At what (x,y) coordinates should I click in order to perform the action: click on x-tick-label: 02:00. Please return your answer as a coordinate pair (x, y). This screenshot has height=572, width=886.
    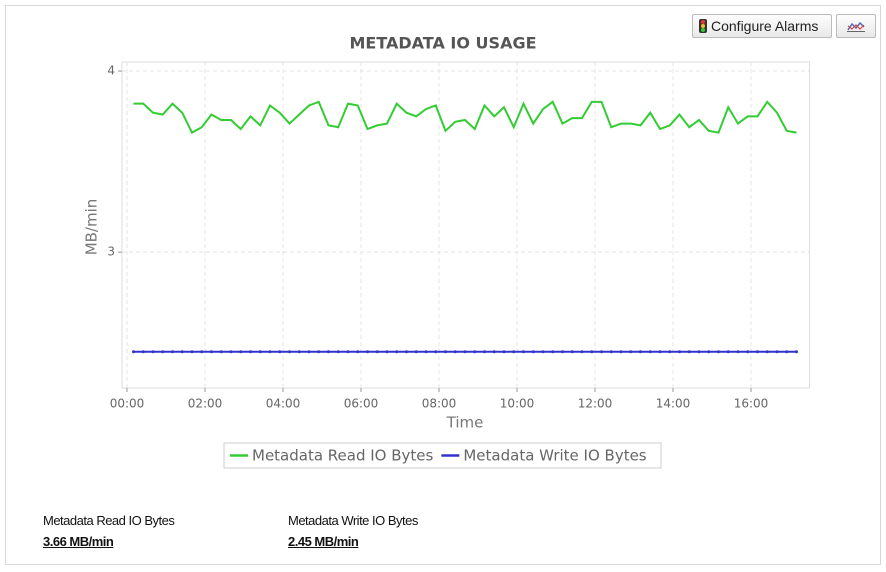
    Looking at the image, I should click on (205, 404).